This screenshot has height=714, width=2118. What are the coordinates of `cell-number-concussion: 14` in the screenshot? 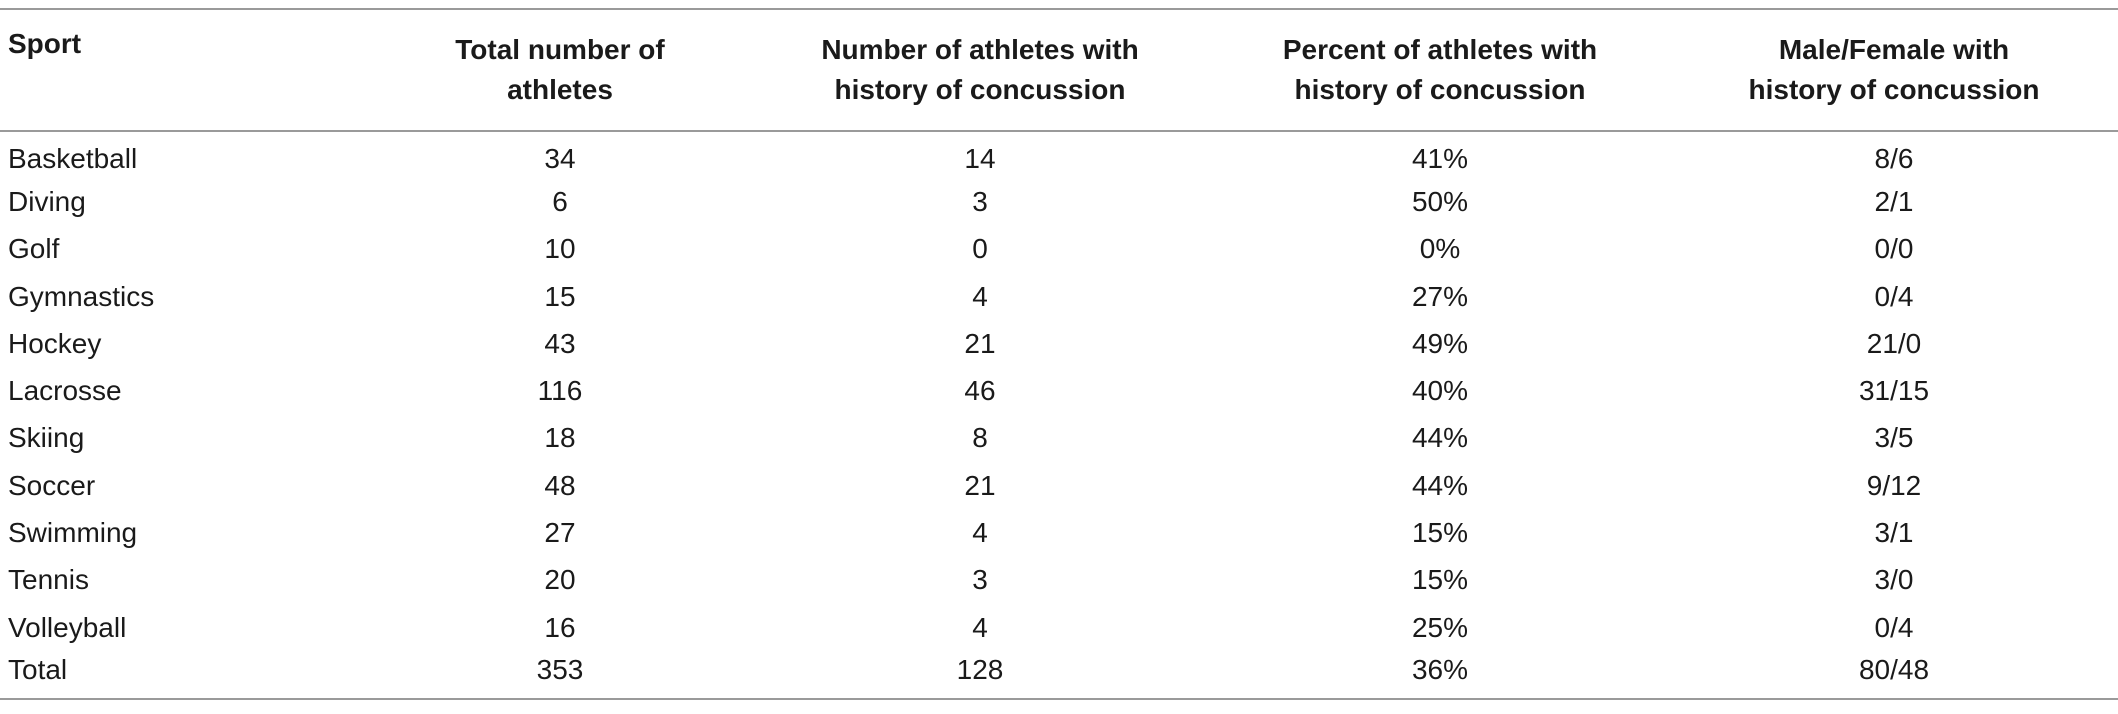 It's located at (980, 159).